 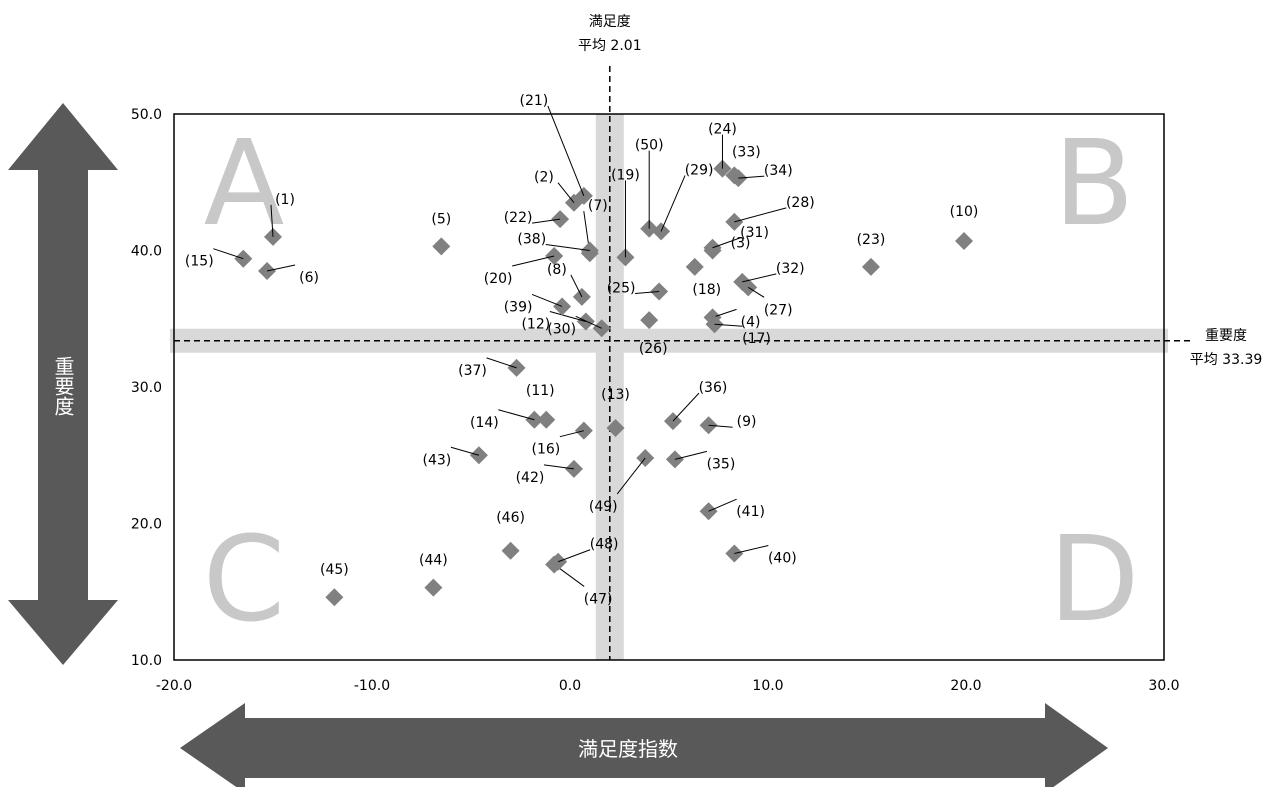 What do you see at coordinates (533, 101) in the screenshot?
I see `point-label: (21)` at bounding box center [533, 101].